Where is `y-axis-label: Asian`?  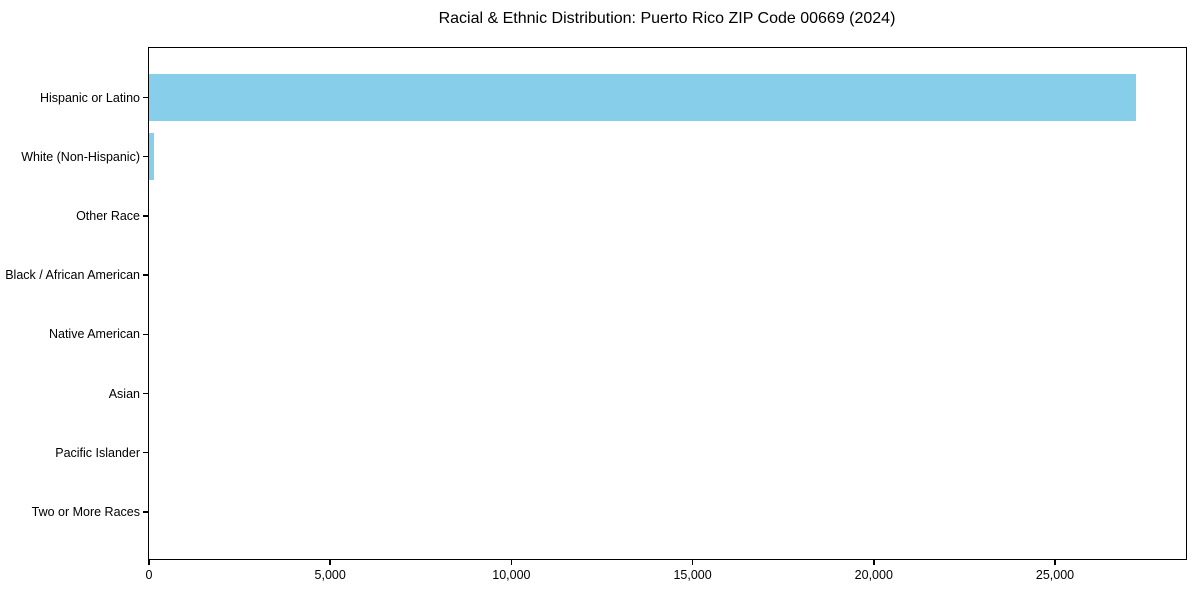 y-axis-label: Asian is located at coordinates (124, 393).